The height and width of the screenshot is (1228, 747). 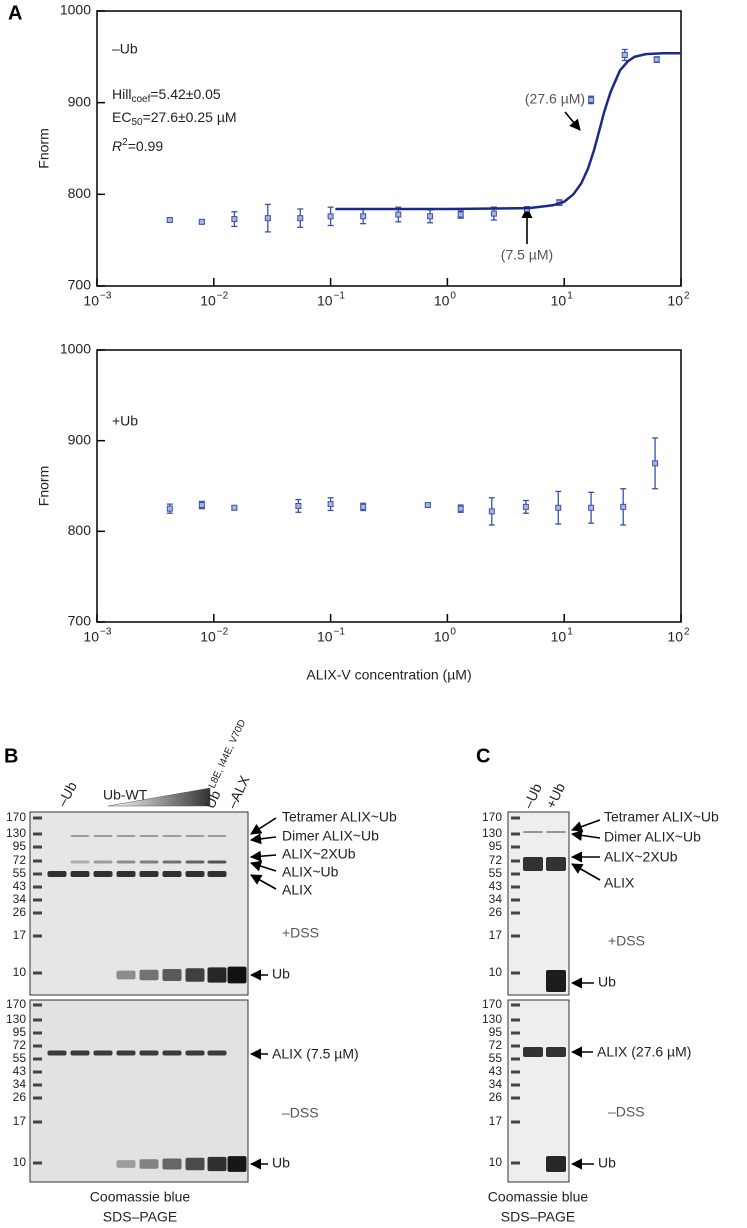 I want to click on lane-label: –Ub, so click(x=67, y=794).